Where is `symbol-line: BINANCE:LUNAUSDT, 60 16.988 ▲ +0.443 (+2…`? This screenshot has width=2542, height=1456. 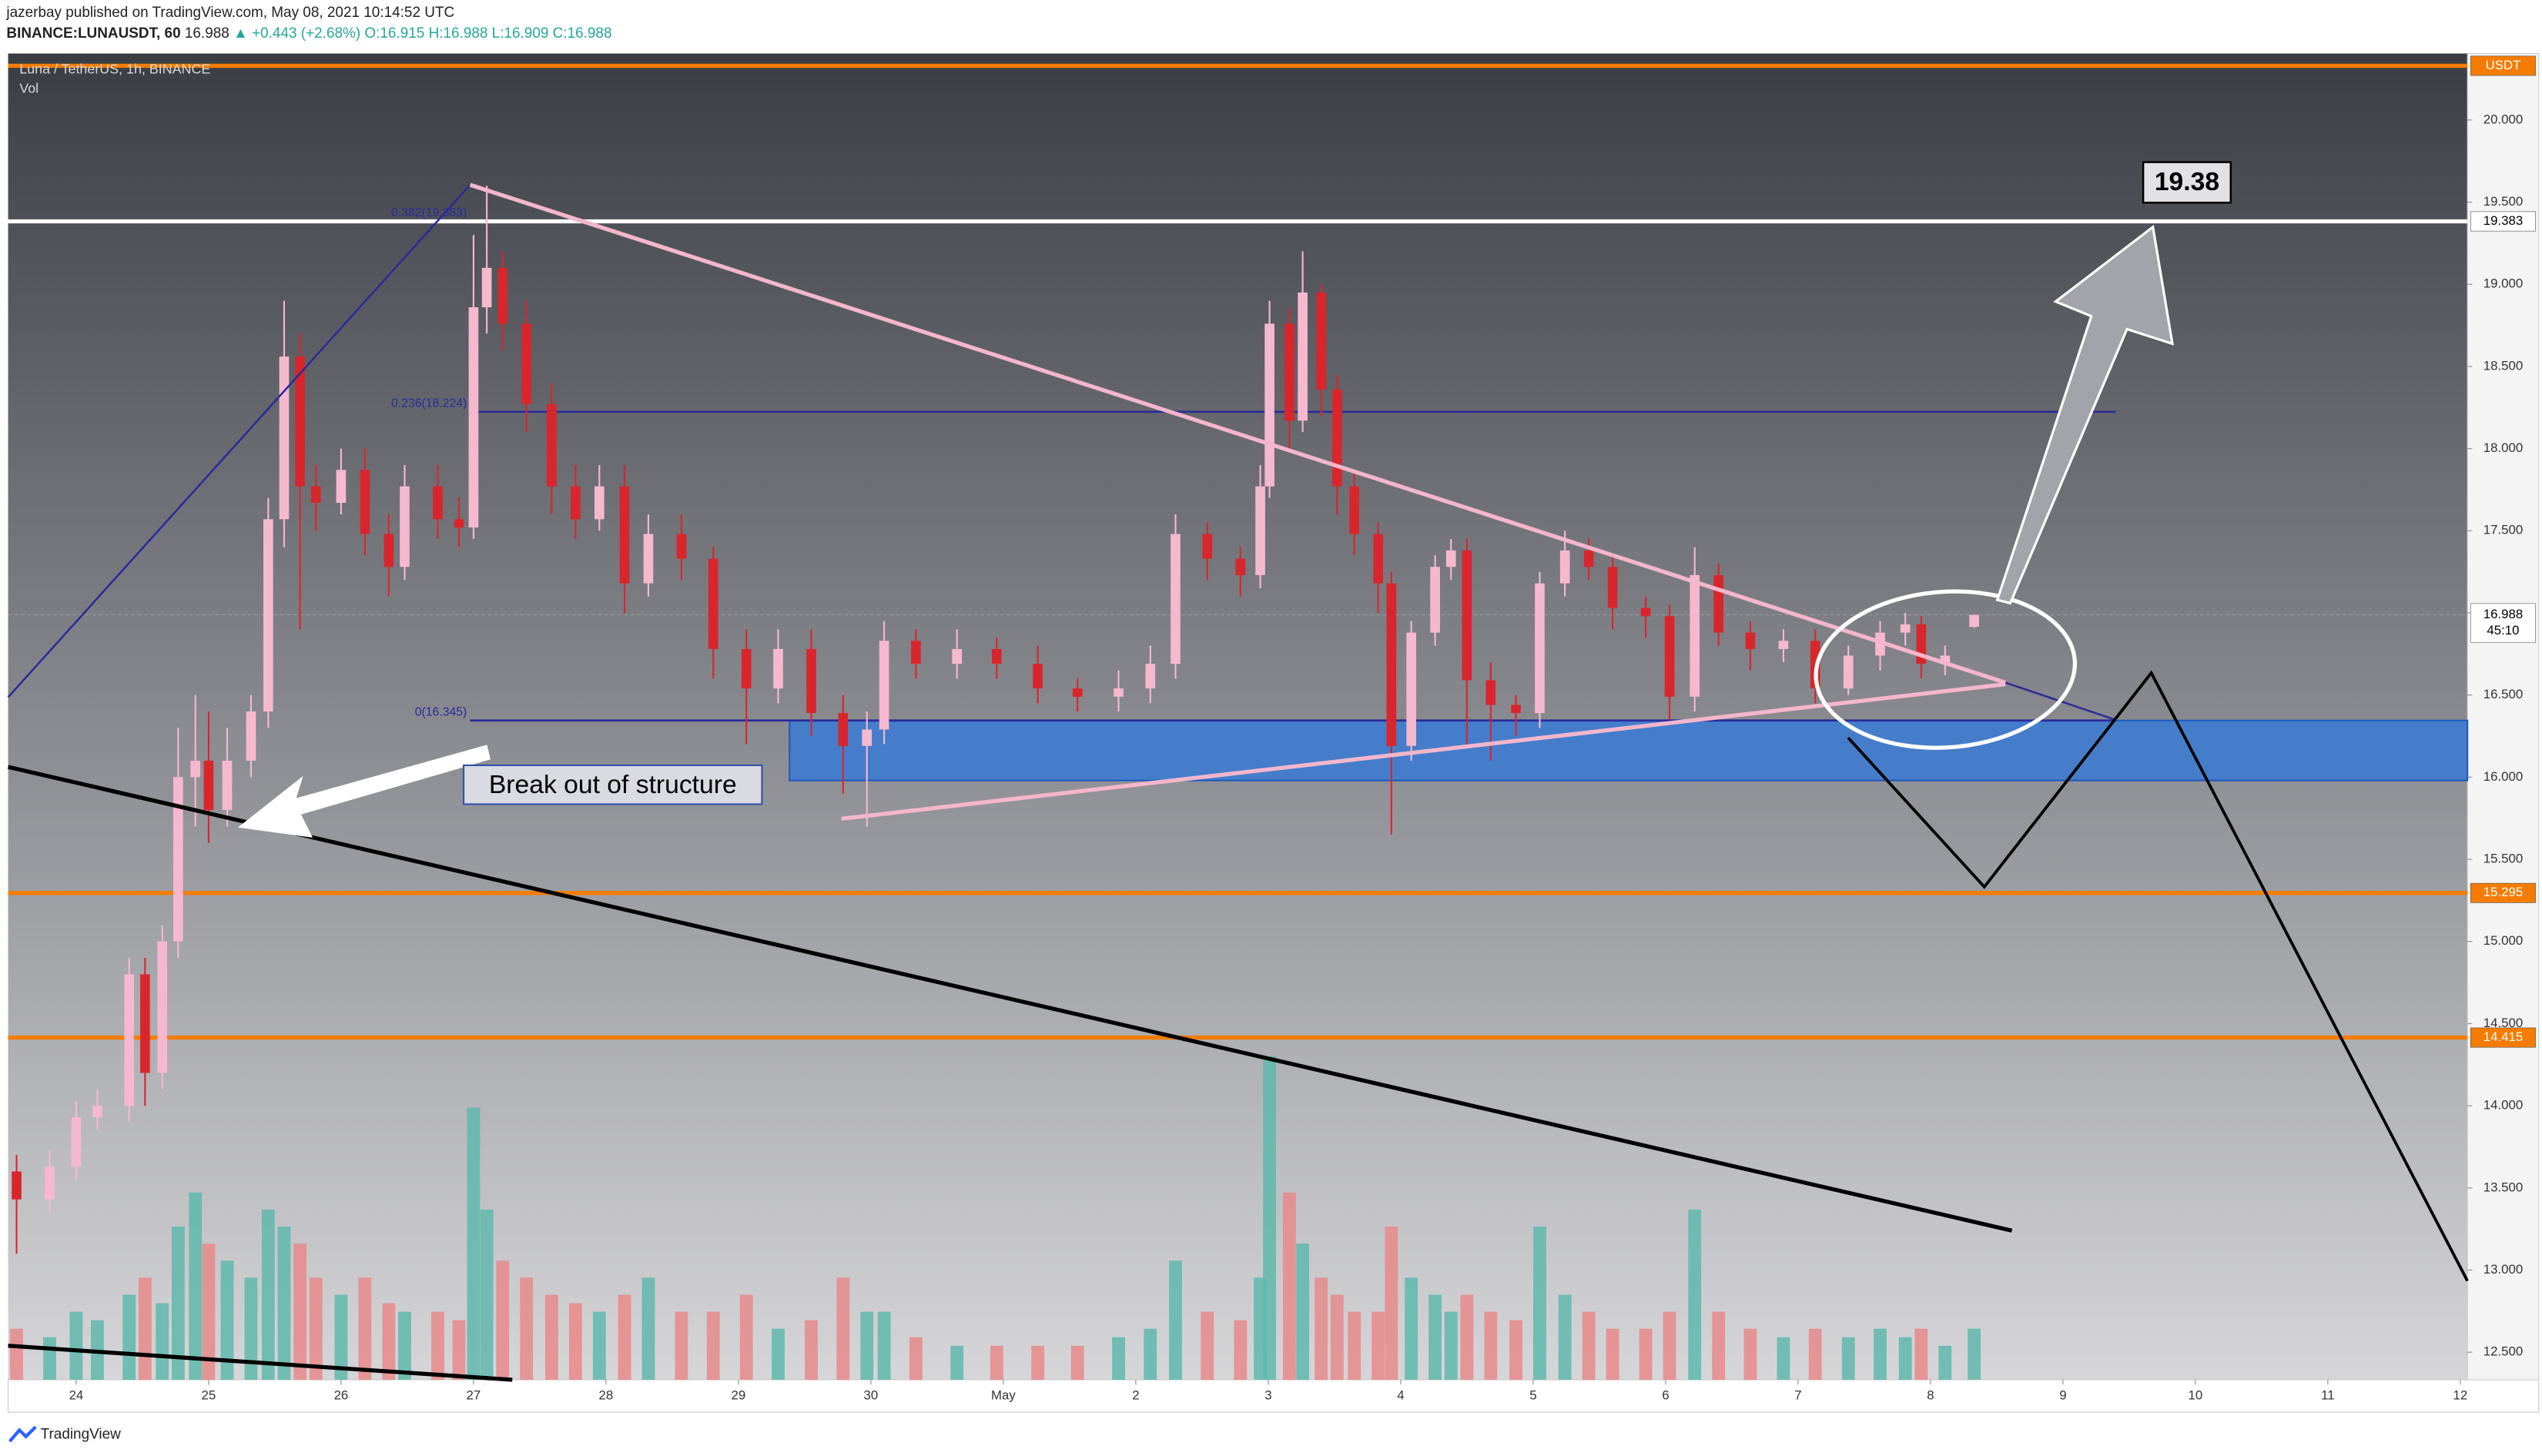
symbol-line: BINANCE:LUNAUSDT, 60 16.988 ▲ +0.443 (+2… is located at coordinates (309, 33).